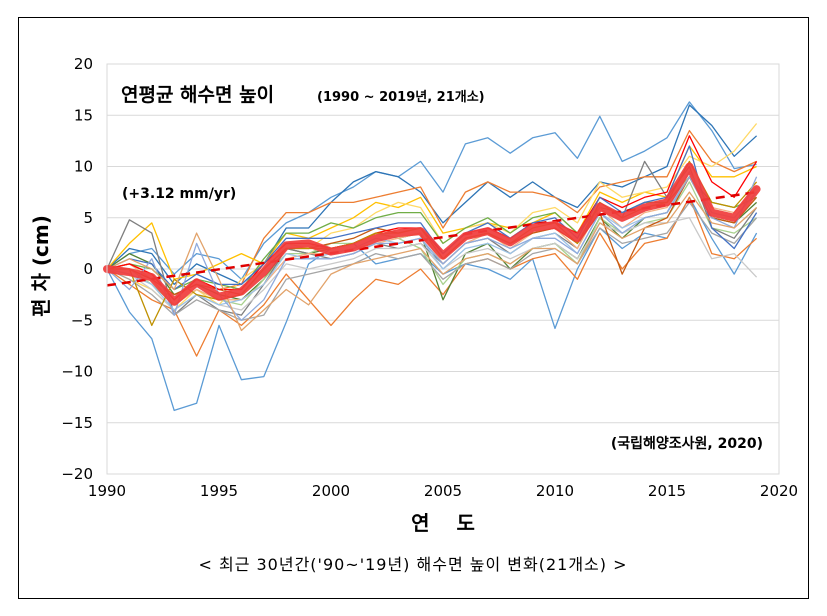  What do you see at coordinates (41, 266) in the screenshot?
I see `y-axis-label: 편 차 (cm)` at bounding box center [41, 266].